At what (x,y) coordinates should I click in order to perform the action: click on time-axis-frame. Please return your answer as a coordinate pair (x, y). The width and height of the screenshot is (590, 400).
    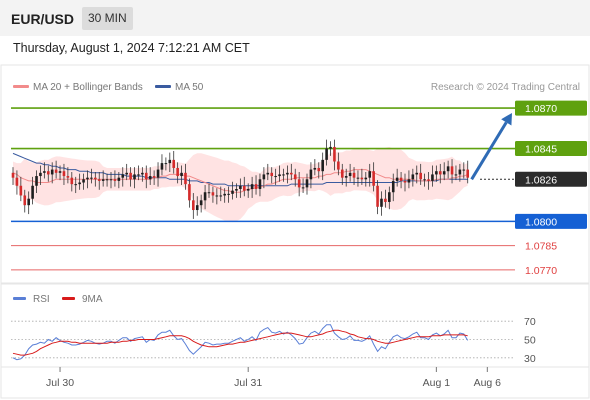
    Looking at the image, I should click on (295, 382).